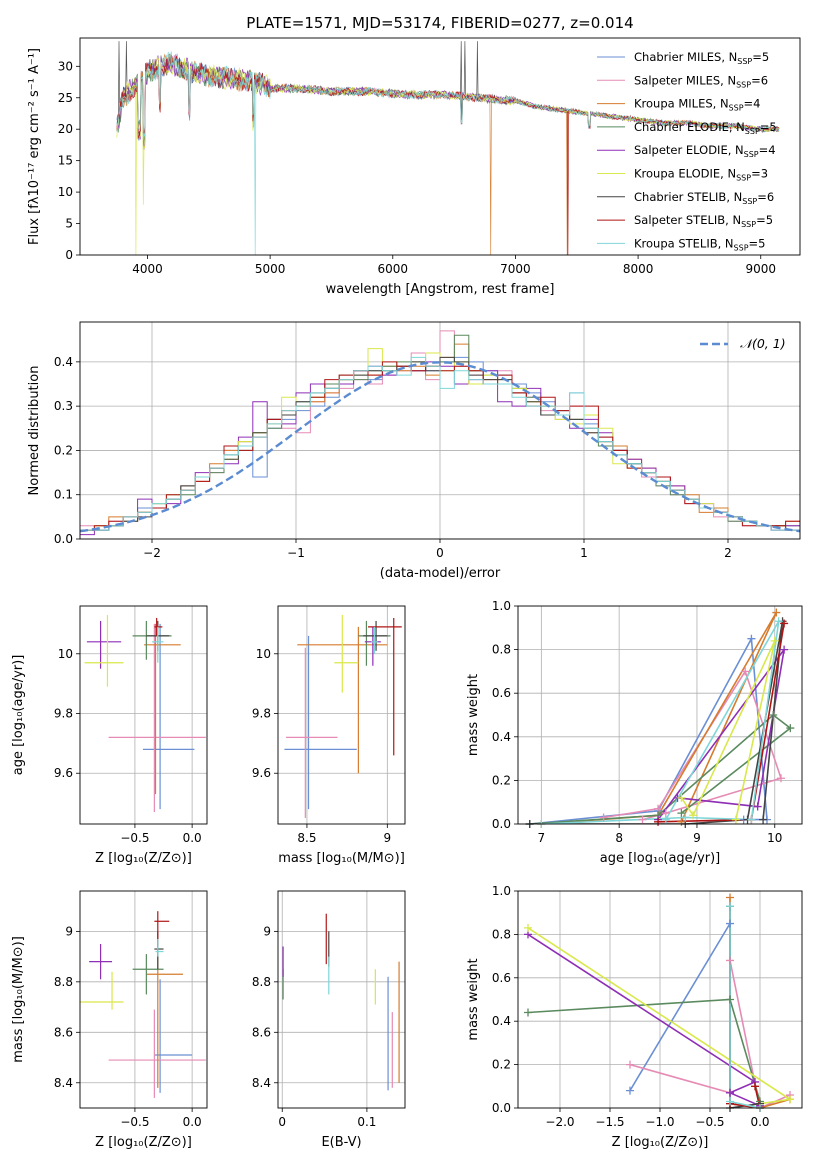 This screenshot has width=819, height=1170. I want to click on legend-entry: Salpeter STELIB, NSSP=5, so click(703, 221).